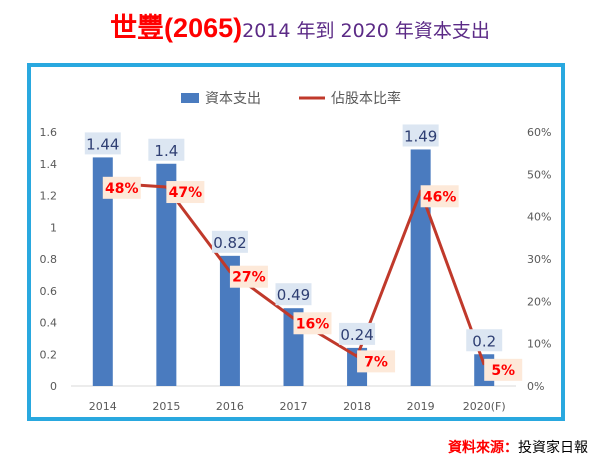  I want to click on bar-data-label: 0.82, so click(229, 243).